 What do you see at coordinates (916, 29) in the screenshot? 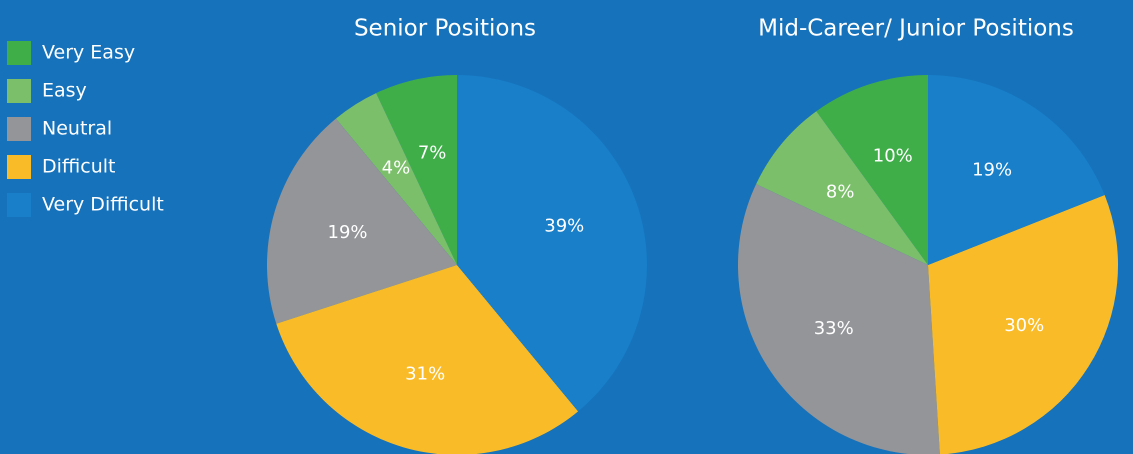
I see `chart-title: Mid-Career/ Junior Positions` at bounding box center [916, 29].